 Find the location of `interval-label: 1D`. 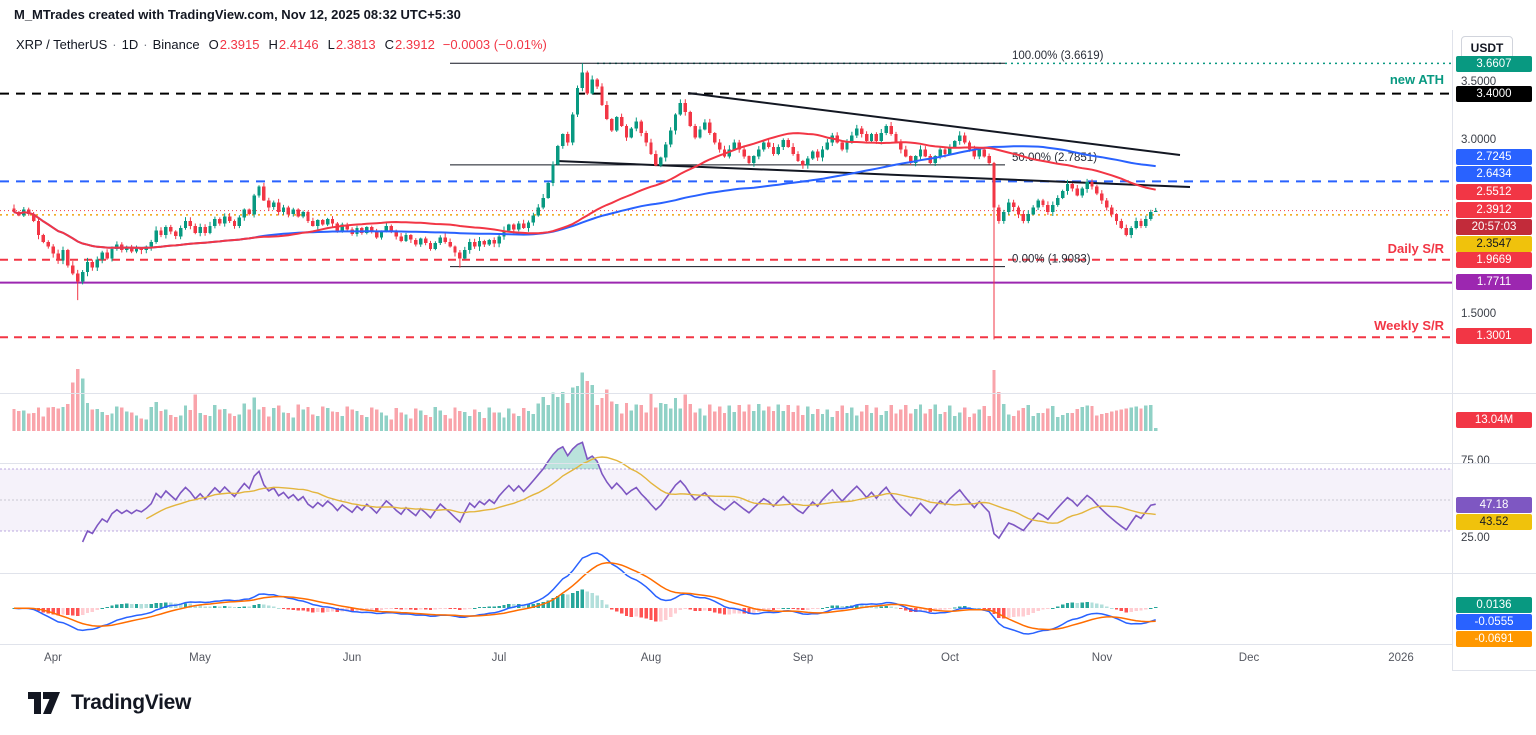

interval-label: 1D is located at coordinates (130, 44).